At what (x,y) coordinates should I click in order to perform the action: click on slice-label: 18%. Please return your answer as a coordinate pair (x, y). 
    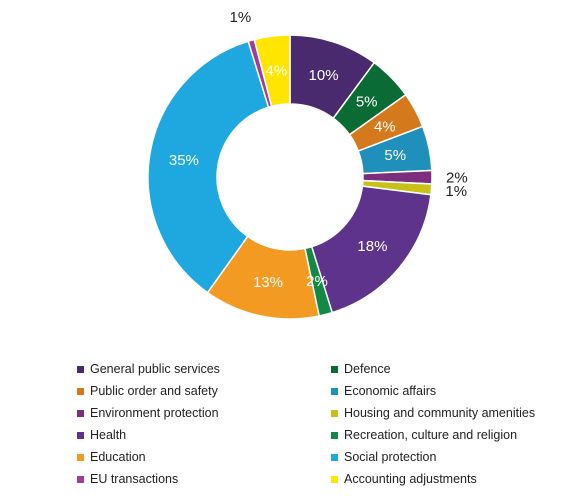
    Looking at the image, I should click on (372, 246).